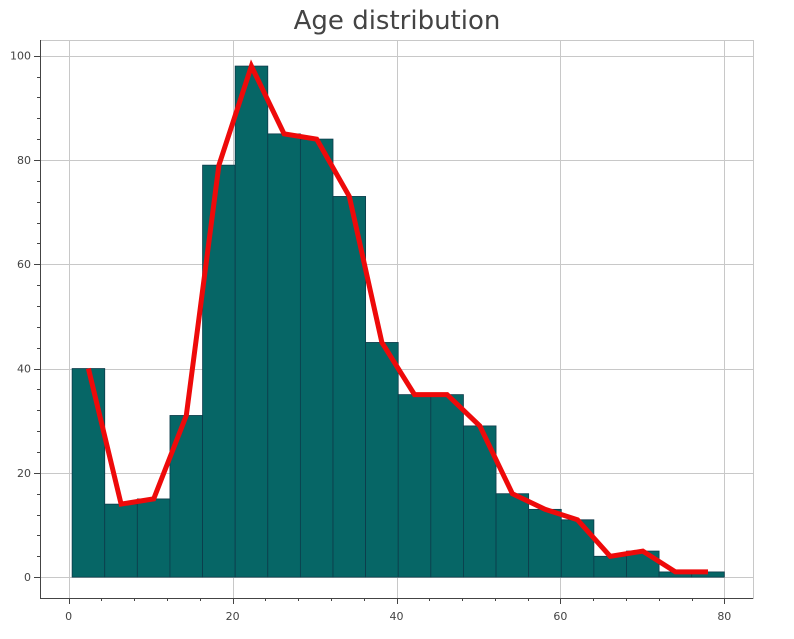 The width and height of the screenshot is (794, 639). I want to click on x-tick-label: 20, so click(233, 616).